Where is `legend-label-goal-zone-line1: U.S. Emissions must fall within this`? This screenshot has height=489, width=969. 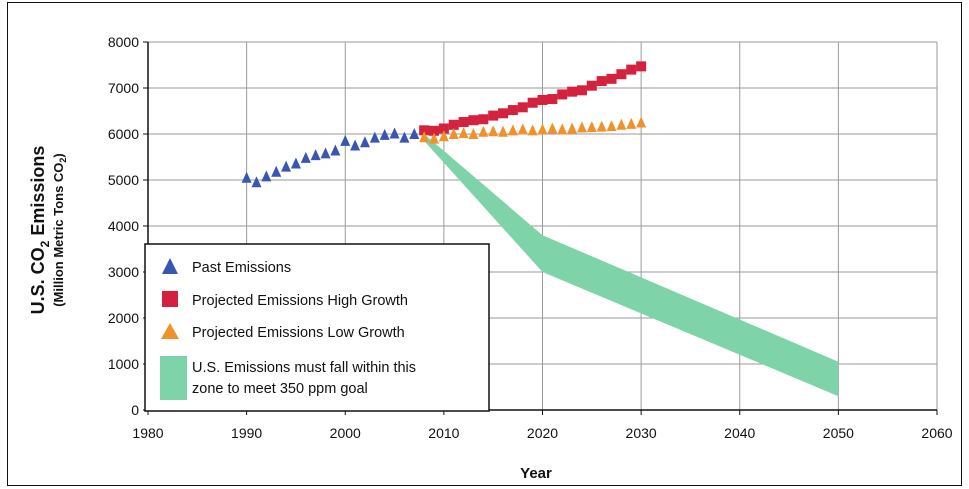
legend-label-goal-zone-line1: U.S. Emissions must fall within this is located at coordinates (304, 368).